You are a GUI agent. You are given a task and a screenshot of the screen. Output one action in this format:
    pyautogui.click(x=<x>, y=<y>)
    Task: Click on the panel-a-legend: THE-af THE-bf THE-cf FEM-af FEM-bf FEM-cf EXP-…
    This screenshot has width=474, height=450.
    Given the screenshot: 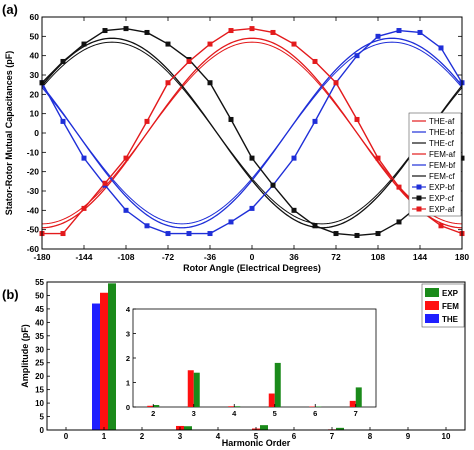 What is the action you would take?
    pyautogui.click(x=435, y=164)
    